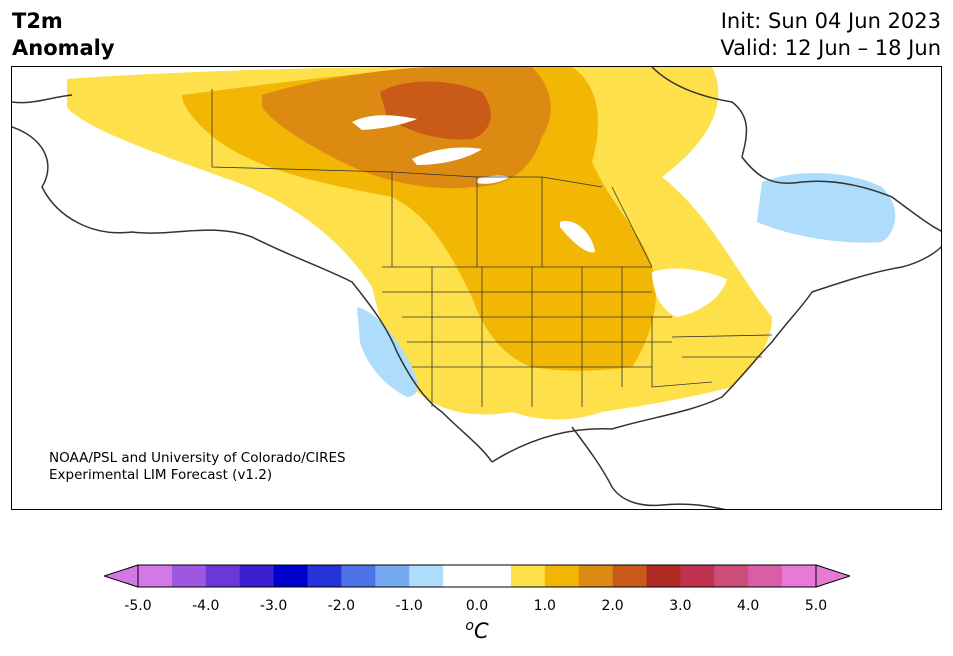 The width and height of the screenshot is (953, 656). Describe the element at coordinates (830, 21) in the screenshot. I see `init-date: Init: Sun 04 Jun 2023` at that location.